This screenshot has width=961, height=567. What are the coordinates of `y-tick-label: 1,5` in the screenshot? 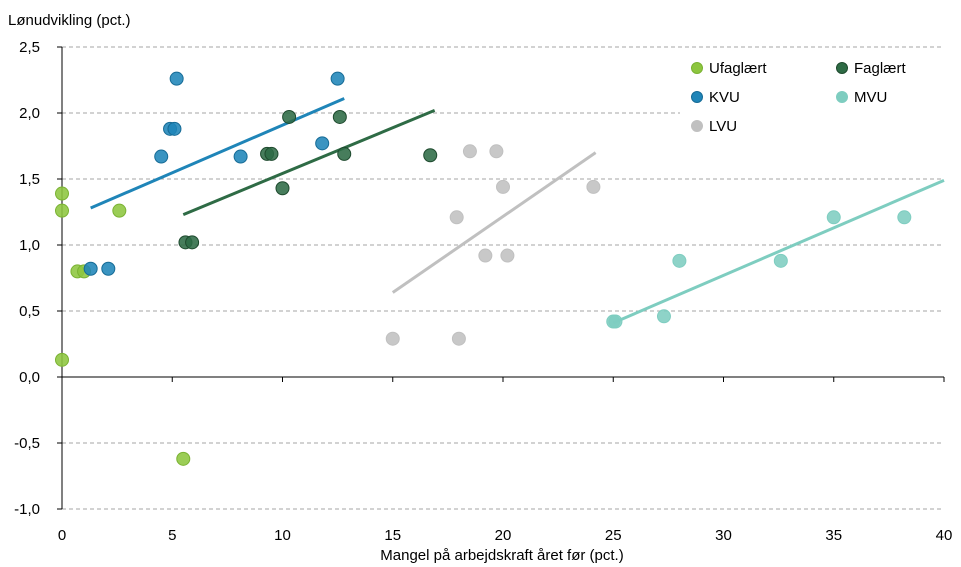 It's located at (29, 179).